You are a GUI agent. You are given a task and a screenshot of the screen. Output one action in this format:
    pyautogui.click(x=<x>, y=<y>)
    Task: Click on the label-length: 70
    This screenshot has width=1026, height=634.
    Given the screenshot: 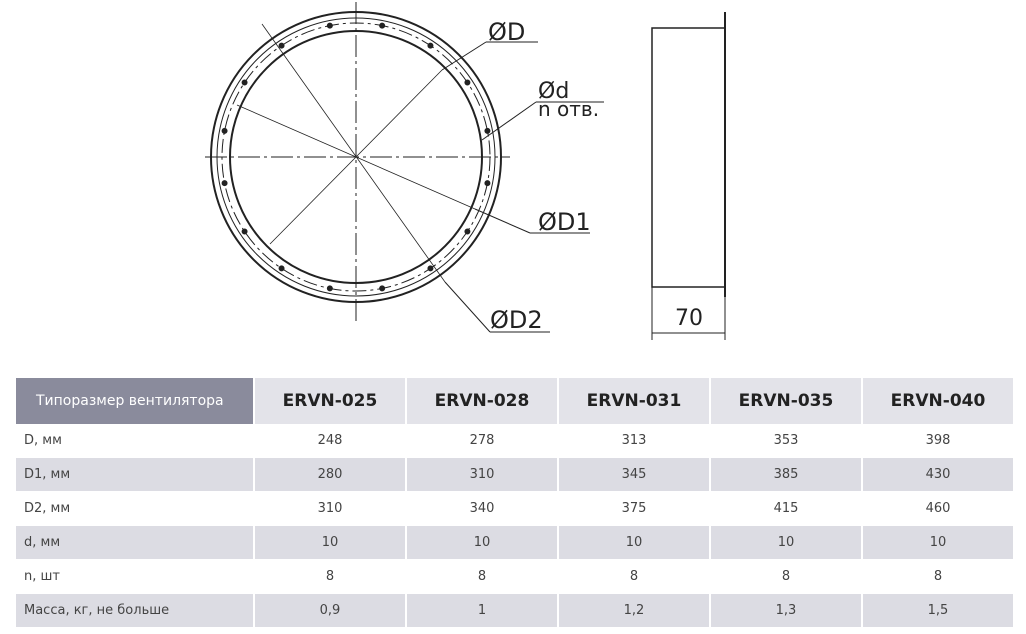 What is the action you would take?
    pyautogui.click(x=689, y=318)
    